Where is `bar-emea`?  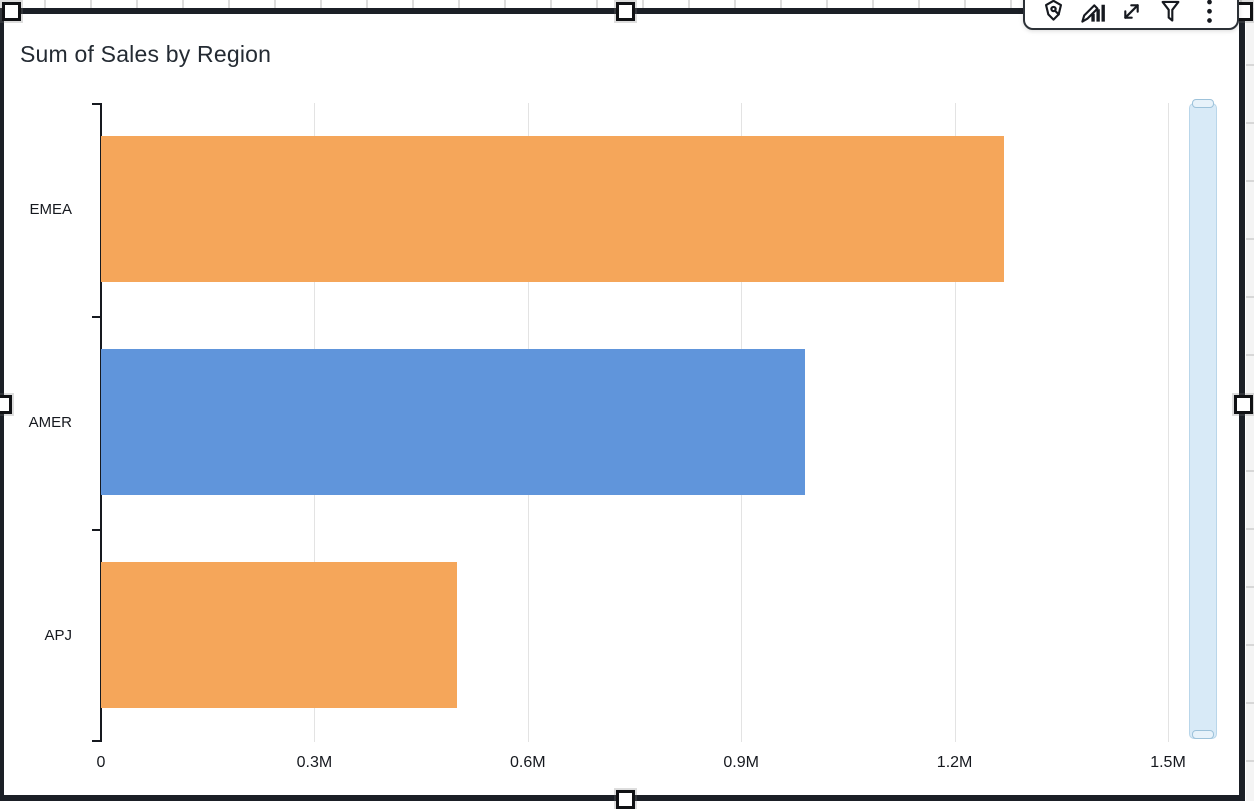 bar-emea is located at coordinates (553, 209).